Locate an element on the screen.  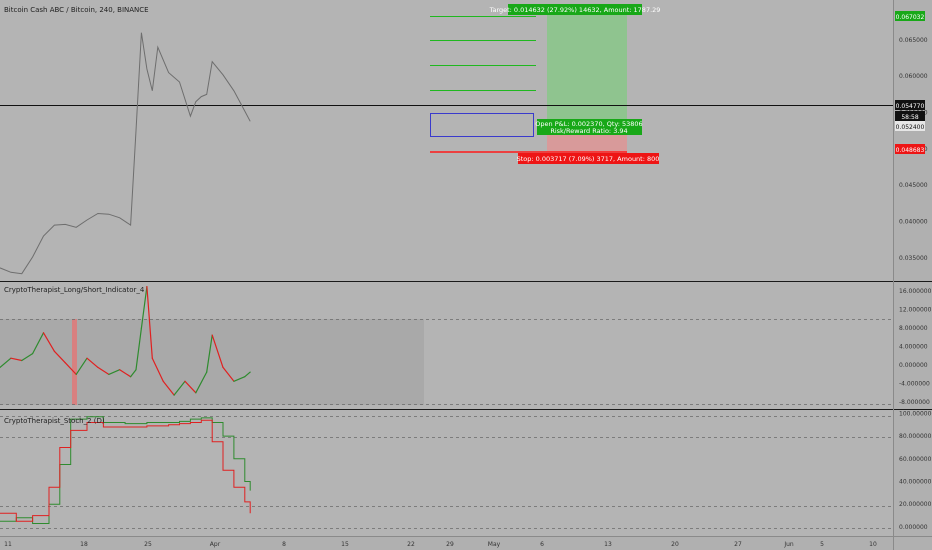
indicator-1-tick-label: 4.000000 is located at coordinates (913, 347).